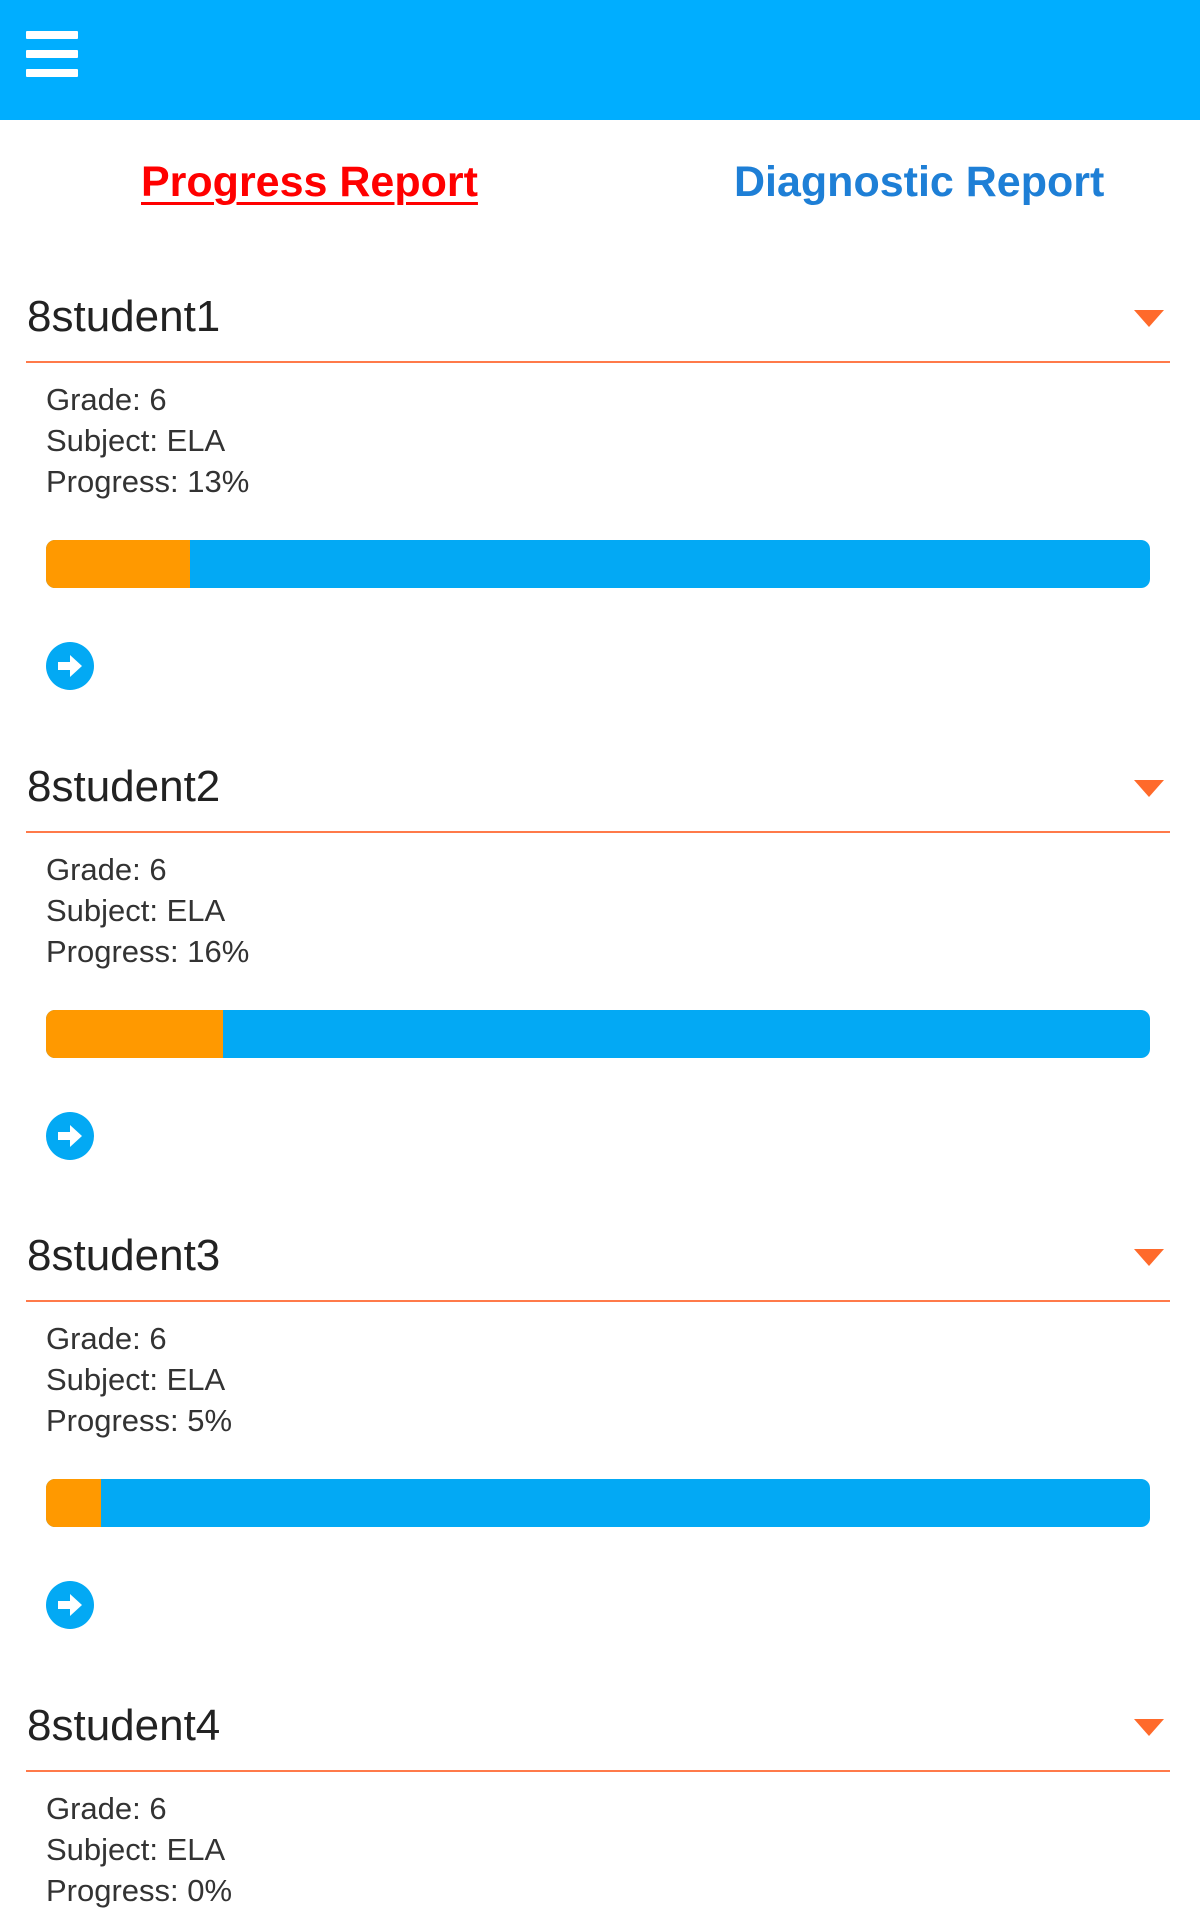  Describe the element at coordinates (919, 182) in the screenshot. I see `tab-diagnostic-report: Diagnostic Report` at that location.